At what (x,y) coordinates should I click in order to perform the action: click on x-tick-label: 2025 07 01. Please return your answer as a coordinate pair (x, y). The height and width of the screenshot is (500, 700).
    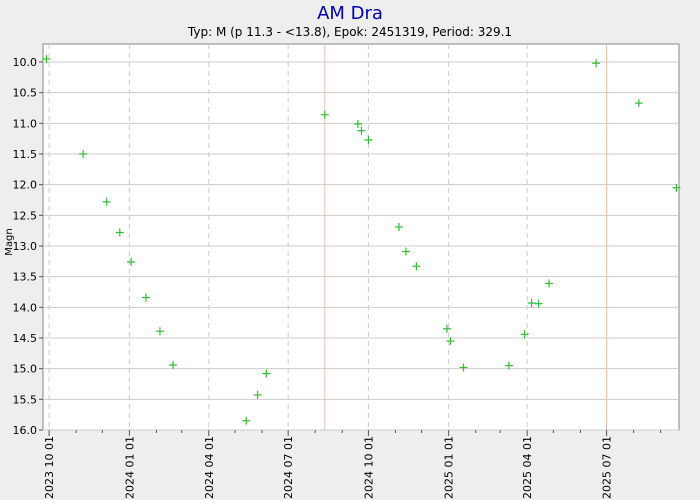
    Looking at the image, I should click on (607, 467).